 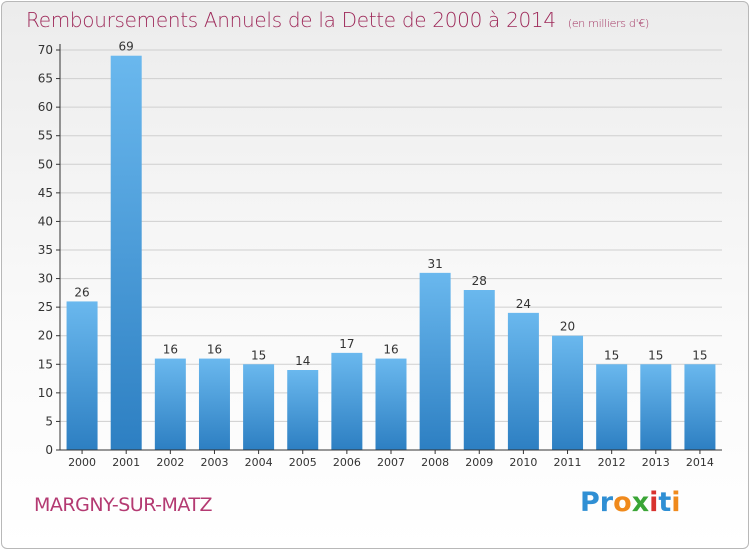 I want to click on y-tick-label: 55, so click(x=45, y=136).